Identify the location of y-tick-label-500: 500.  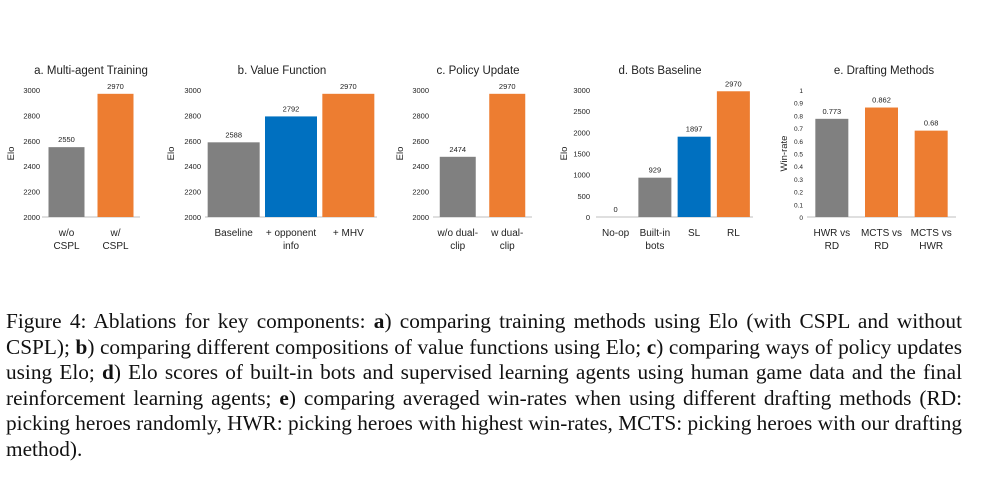
(583, 196).